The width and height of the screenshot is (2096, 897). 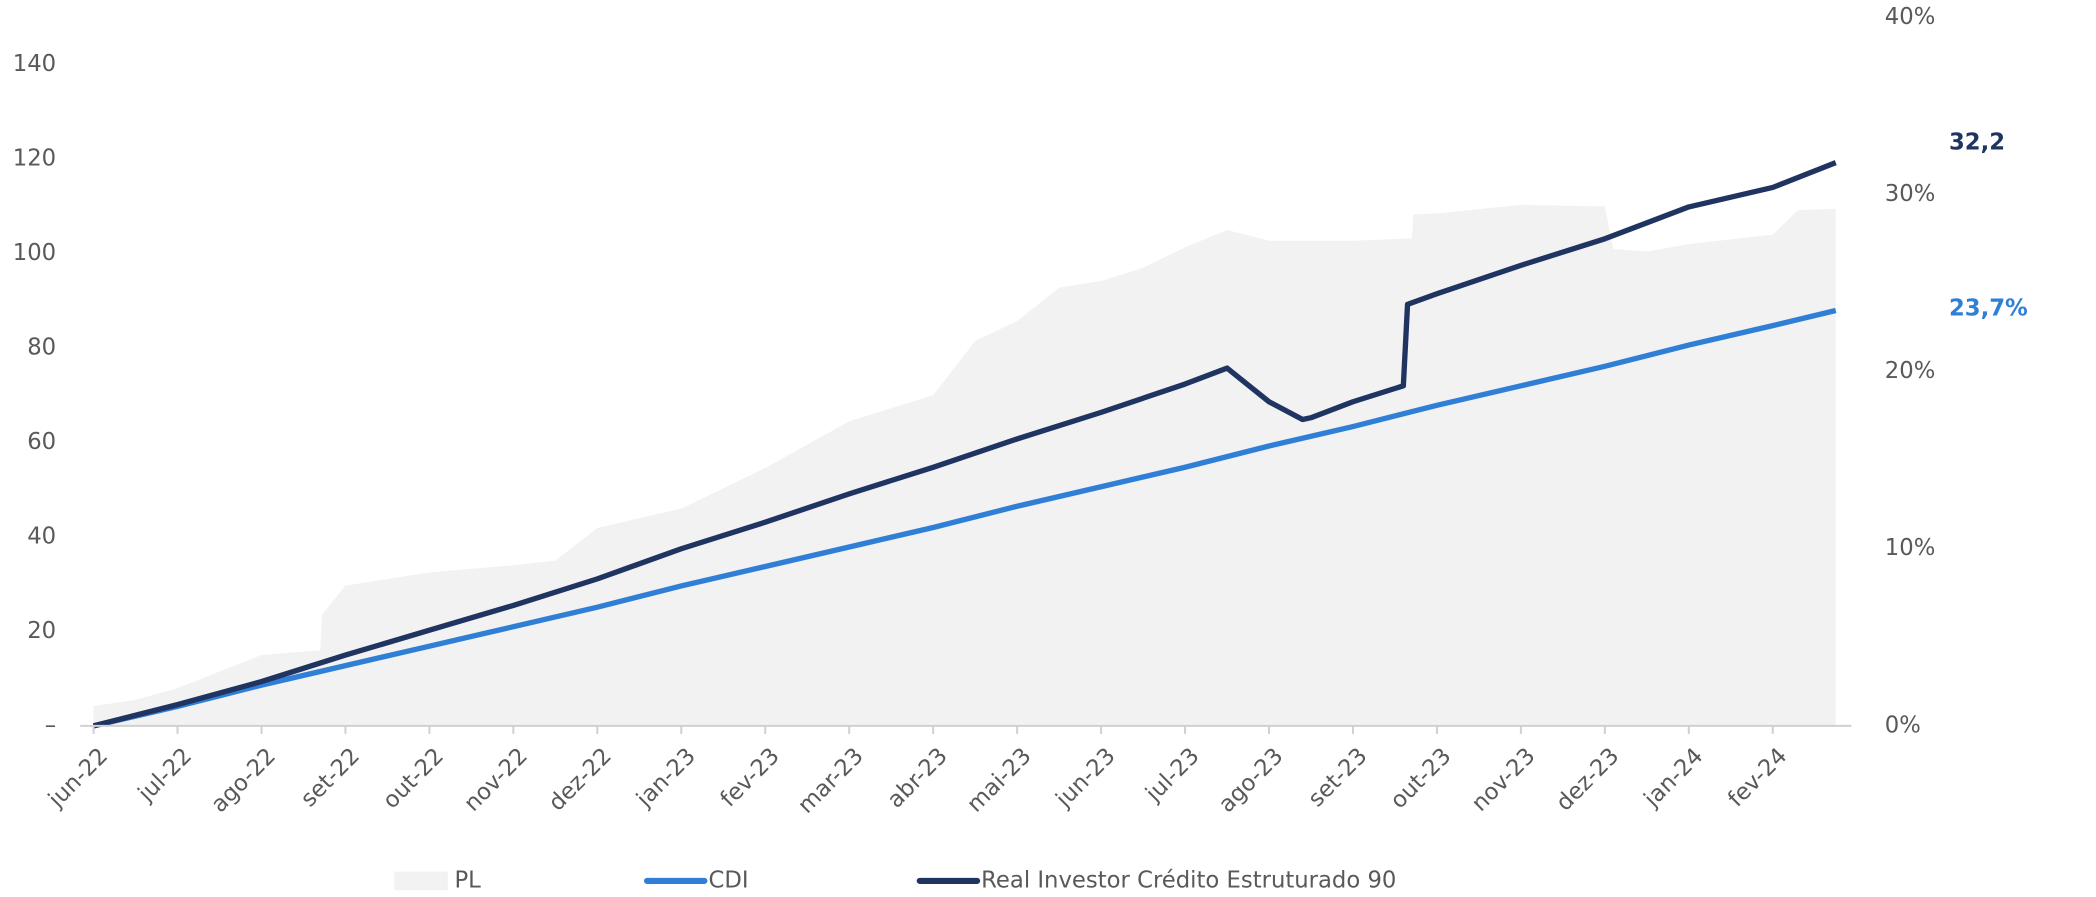 What do you see at coordinates (1674, 778) in the screenshot?
I see `x-tick-label: jan-24` at bounding box center [1674, 778].